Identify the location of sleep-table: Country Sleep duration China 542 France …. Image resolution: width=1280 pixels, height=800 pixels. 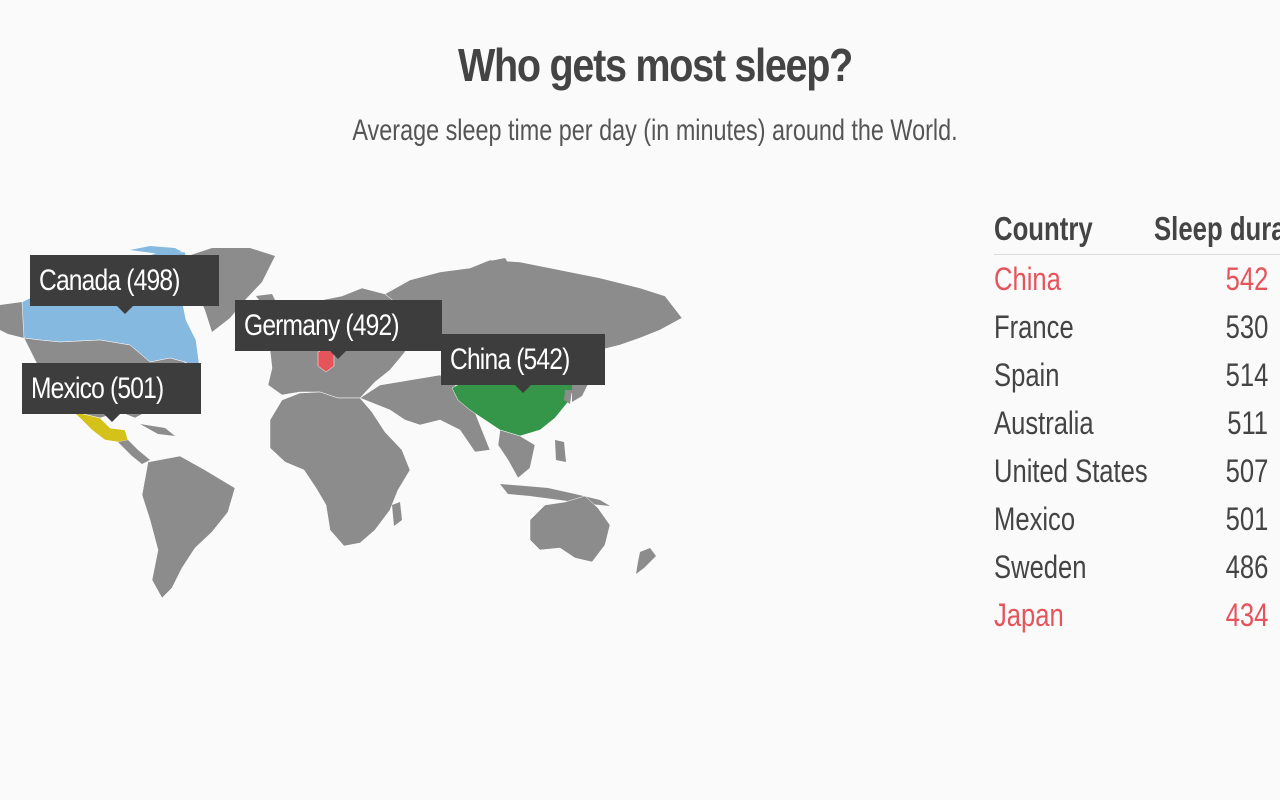
(1137, 424).